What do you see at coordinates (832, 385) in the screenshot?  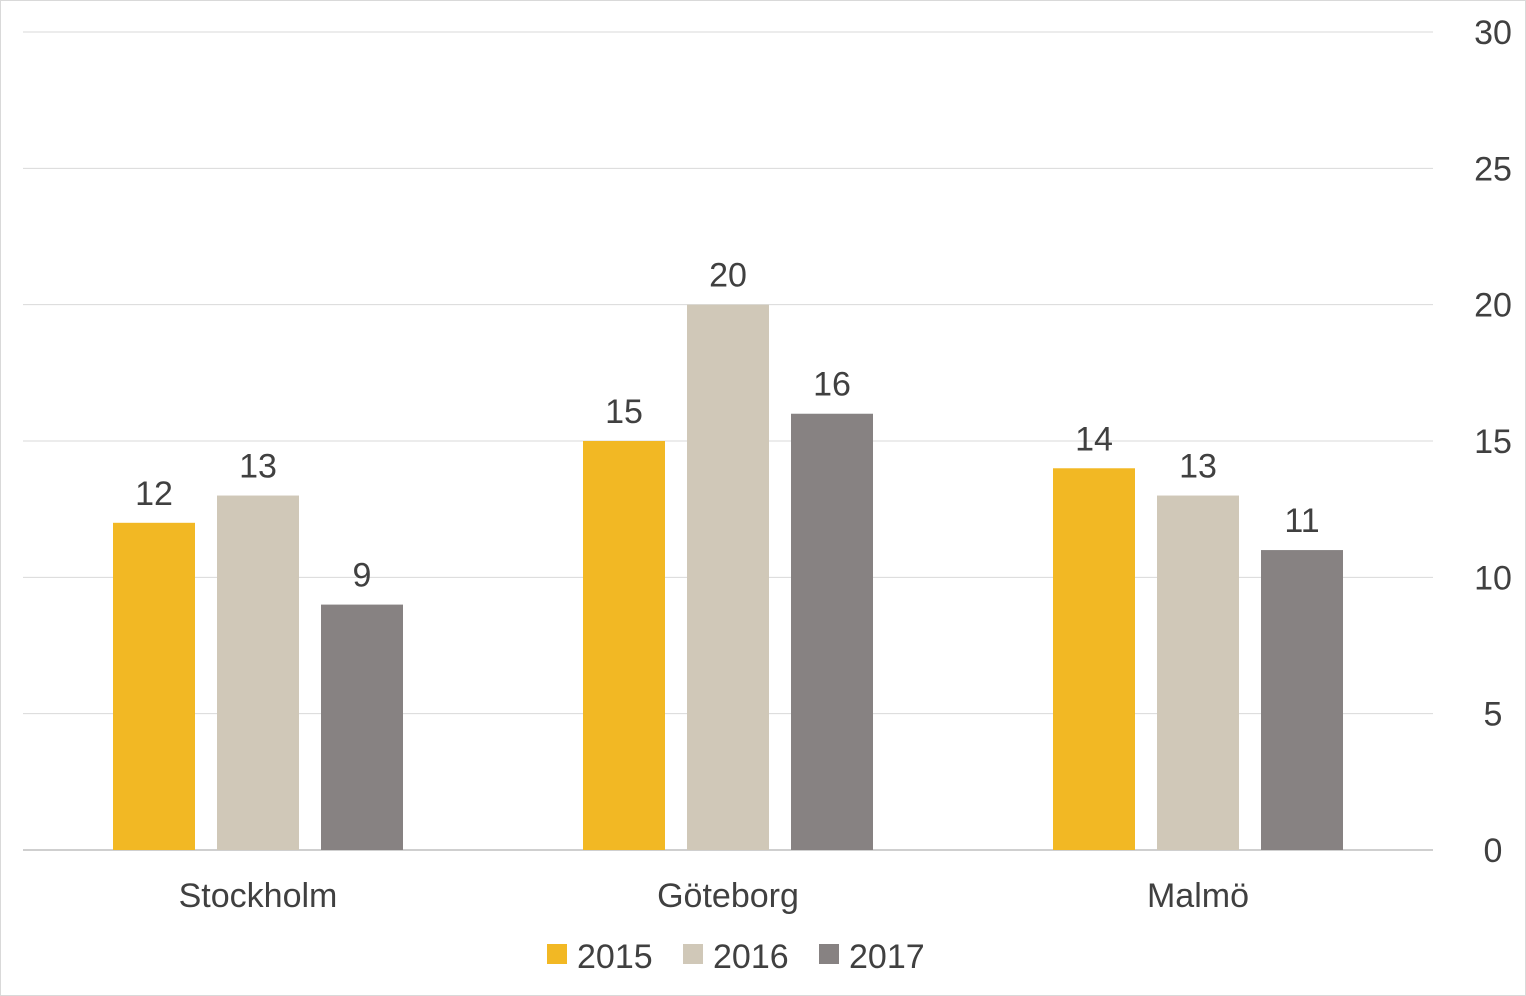 I see `data-label: 16` at bounding box center [832, 385].